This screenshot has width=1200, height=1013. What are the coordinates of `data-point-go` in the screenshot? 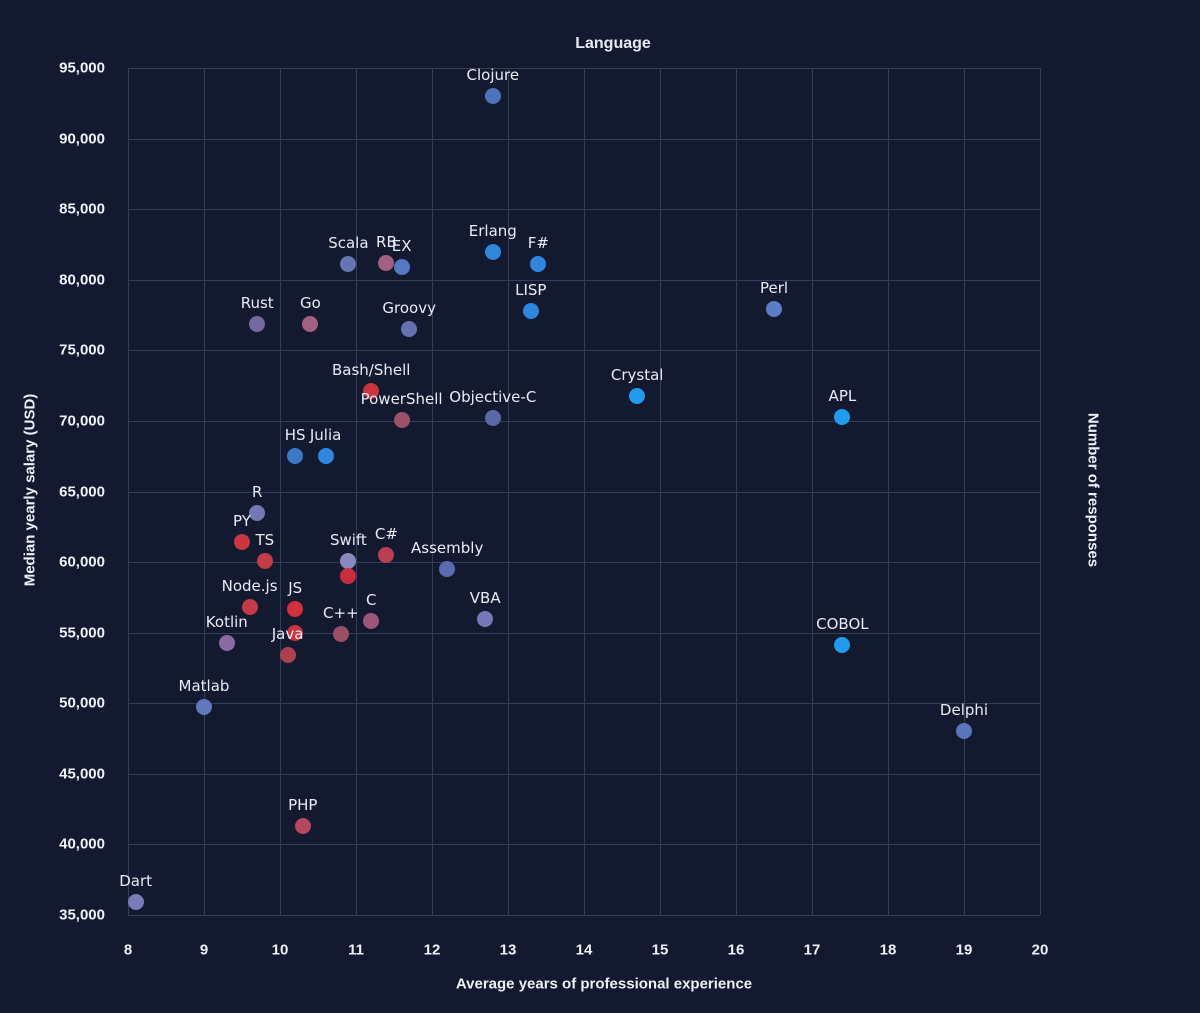 It's located at (310, 323).